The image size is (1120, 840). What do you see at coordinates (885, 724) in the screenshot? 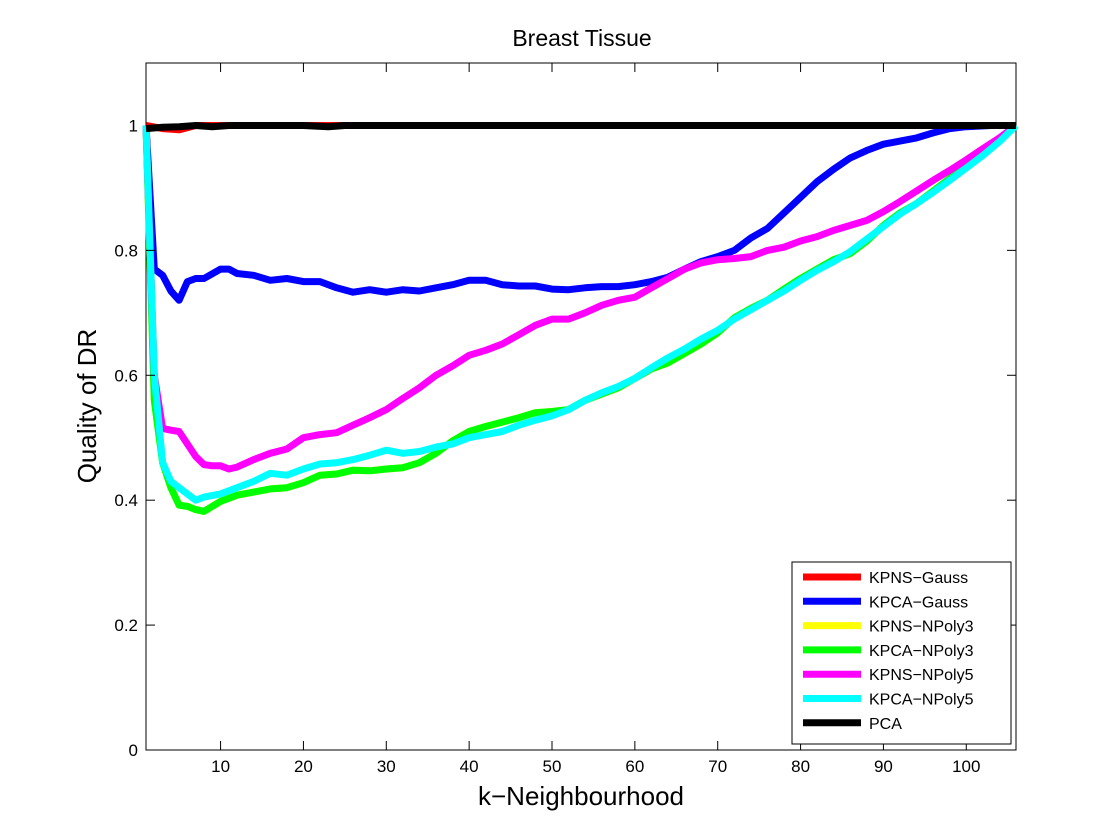
I see `legend-label: PCA` at bounding box center [885, 724].